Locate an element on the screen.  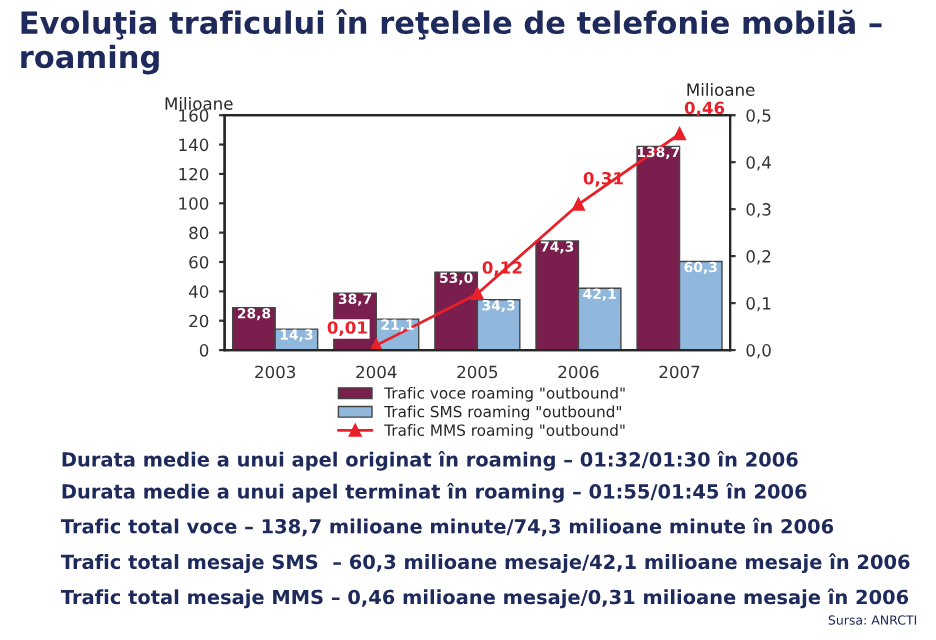
y-tick-label: 20 is located at coordinates (199, 321).